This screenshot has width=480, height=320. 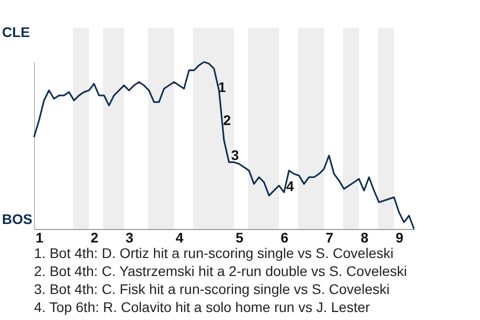 I want to click on annotation: 3, so click(x=235, y=155).